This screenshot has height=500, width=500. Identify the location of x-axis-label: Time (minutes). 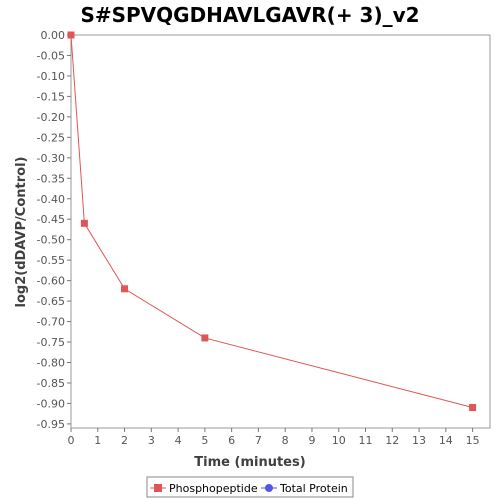
(249, 462).